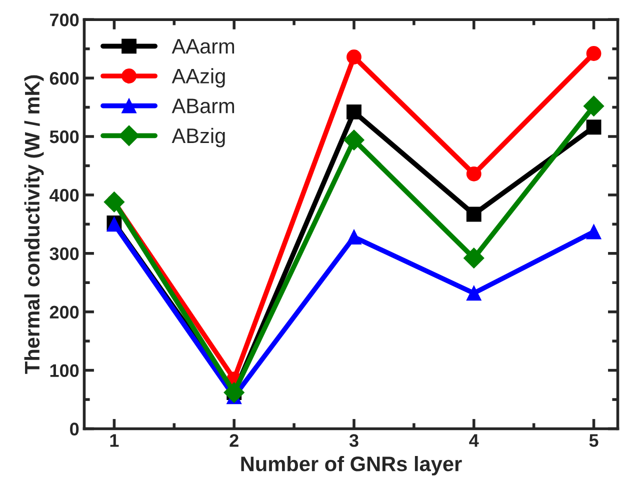  What do you see at coordinates (64, 20) in the screenshot?
I see `y-tick-label: 700` at bounding box center [64, 20].